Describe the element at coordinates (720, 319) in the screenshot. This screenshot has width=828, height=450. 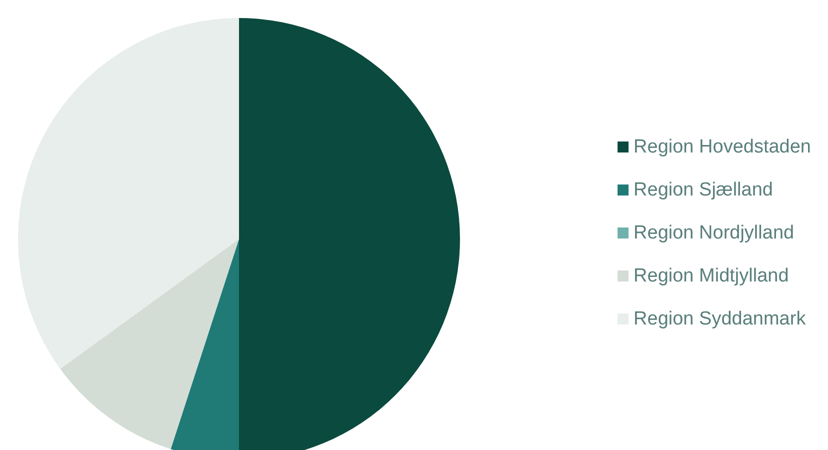
I see `legend-label: Region Syddanmark` at that location.